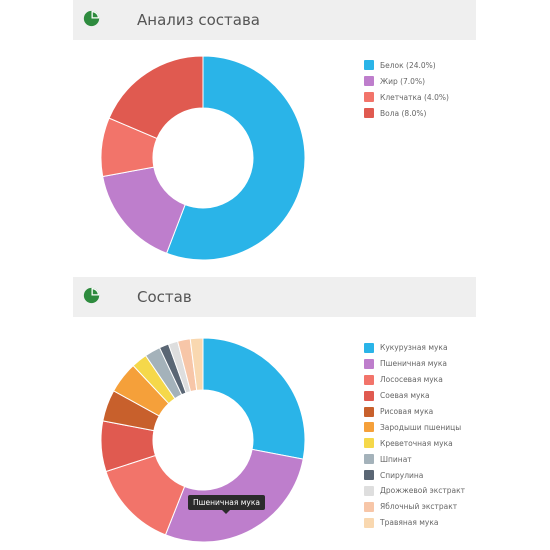 The image size is (550, 550). I want to click on legend-label: Кукурузная мука, so click(414, 348).